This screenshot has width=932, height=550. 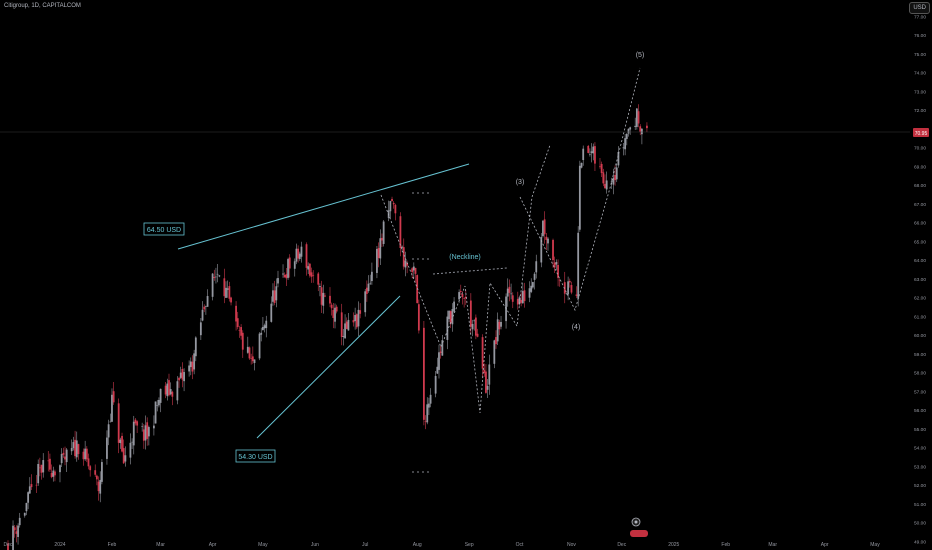 I want to click on price-tick-label: 61.00, so click(x=920, y=317).